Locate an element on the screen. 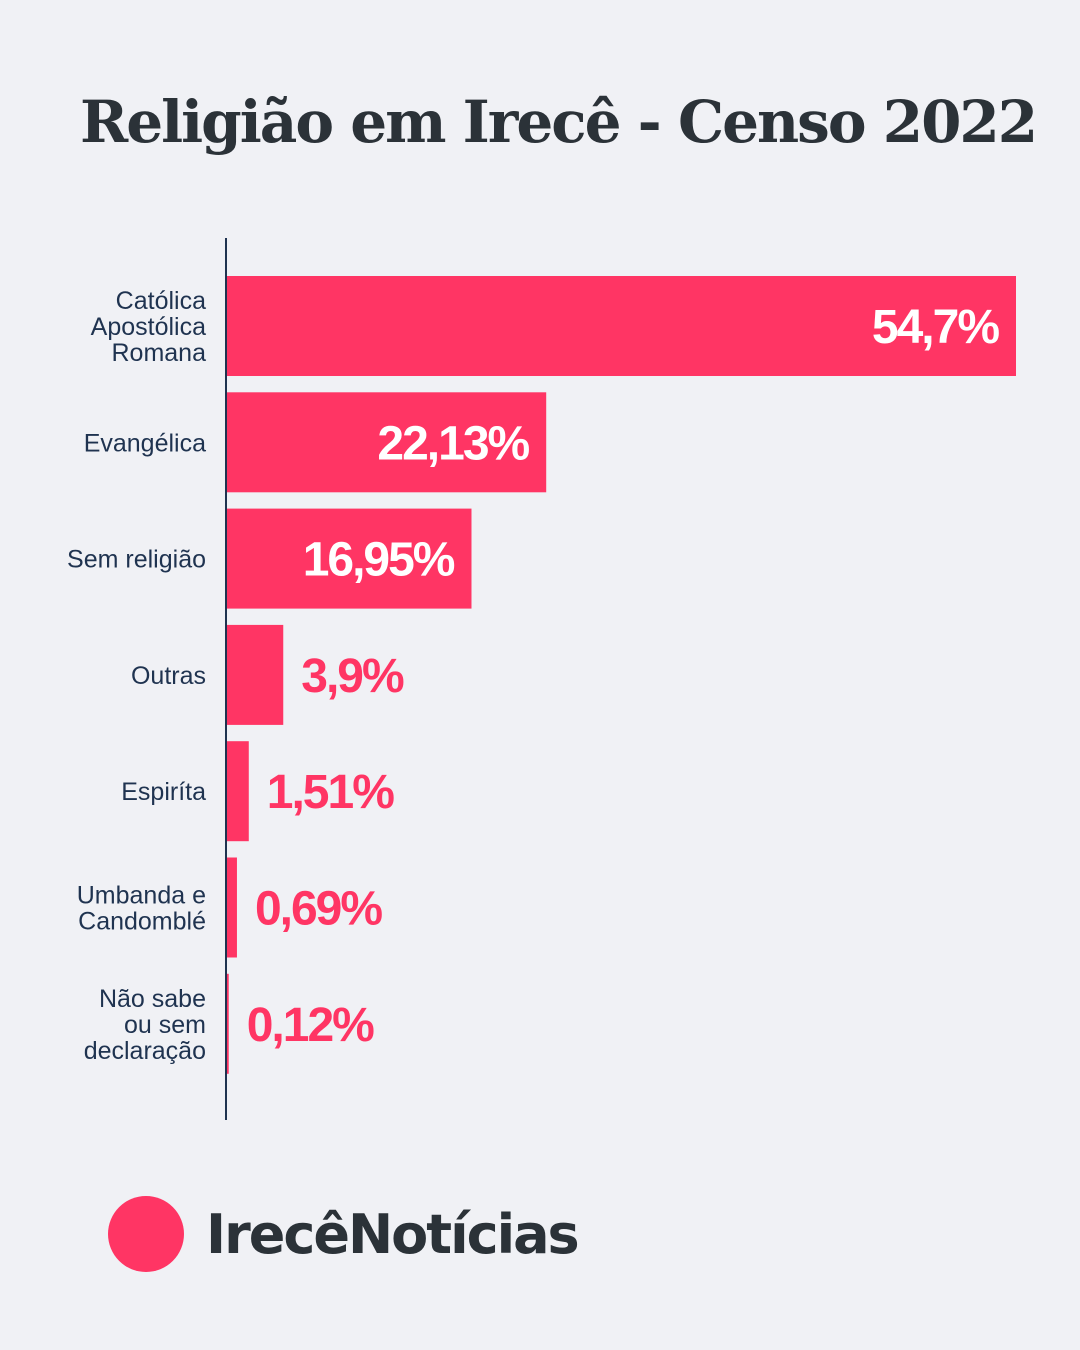 The height and width of the screenshot is (1350, 1080). category-label-6: Não sabe ou sem declaração is located at coordinates (145, 1025).